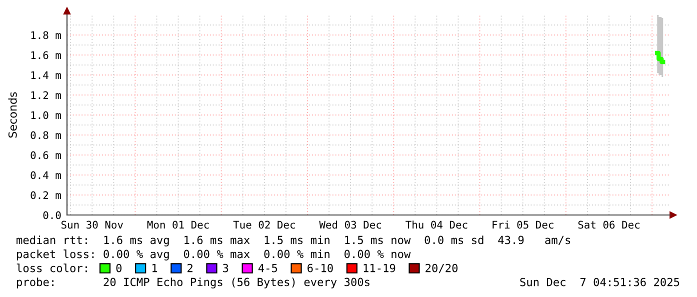 The width and height of the screenshot is (697, 297). What do you see at coordinates (45, 195) in the screenshot?
I see `y-tick-label: 0.2 m` at bounding box center [45, 195].